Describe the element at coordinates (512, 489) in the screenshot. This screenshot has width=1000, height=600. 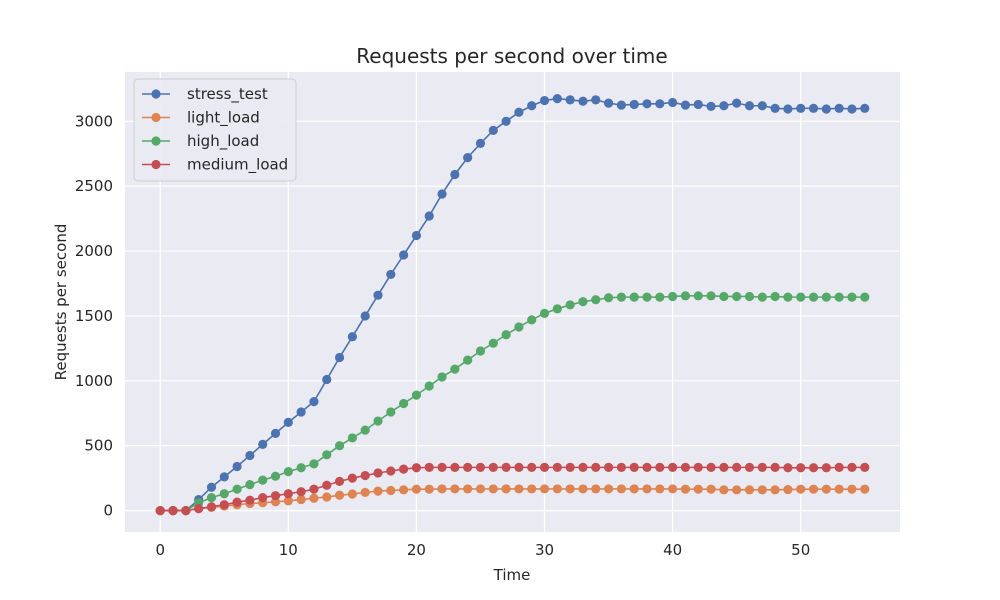
I see `series-medium_load` at that location.